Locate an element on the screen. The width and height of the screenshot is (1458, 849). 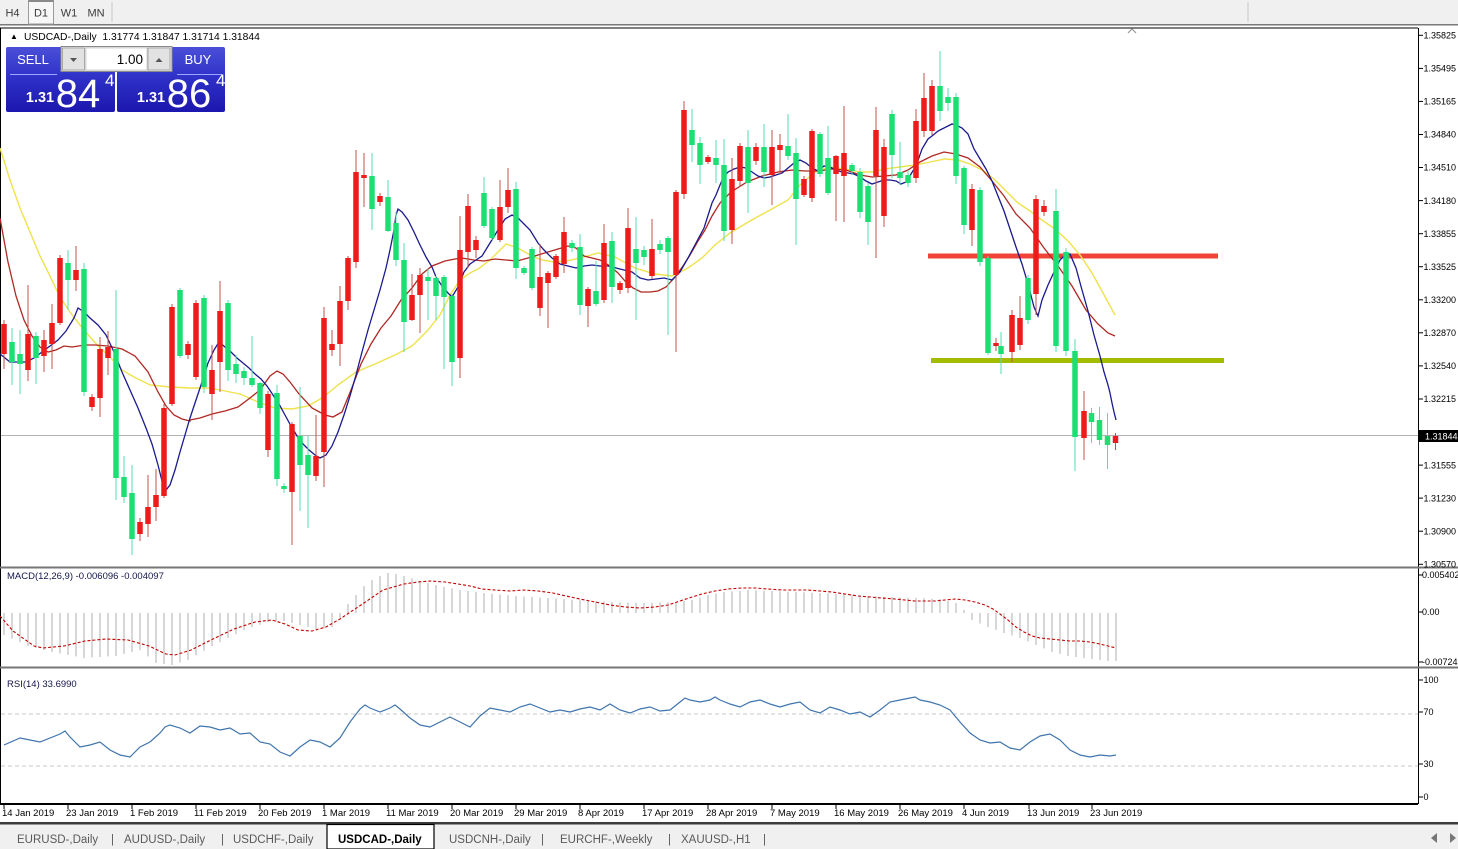
svg-text: 4 Jun 2019 is located at coordinates (985, 813).